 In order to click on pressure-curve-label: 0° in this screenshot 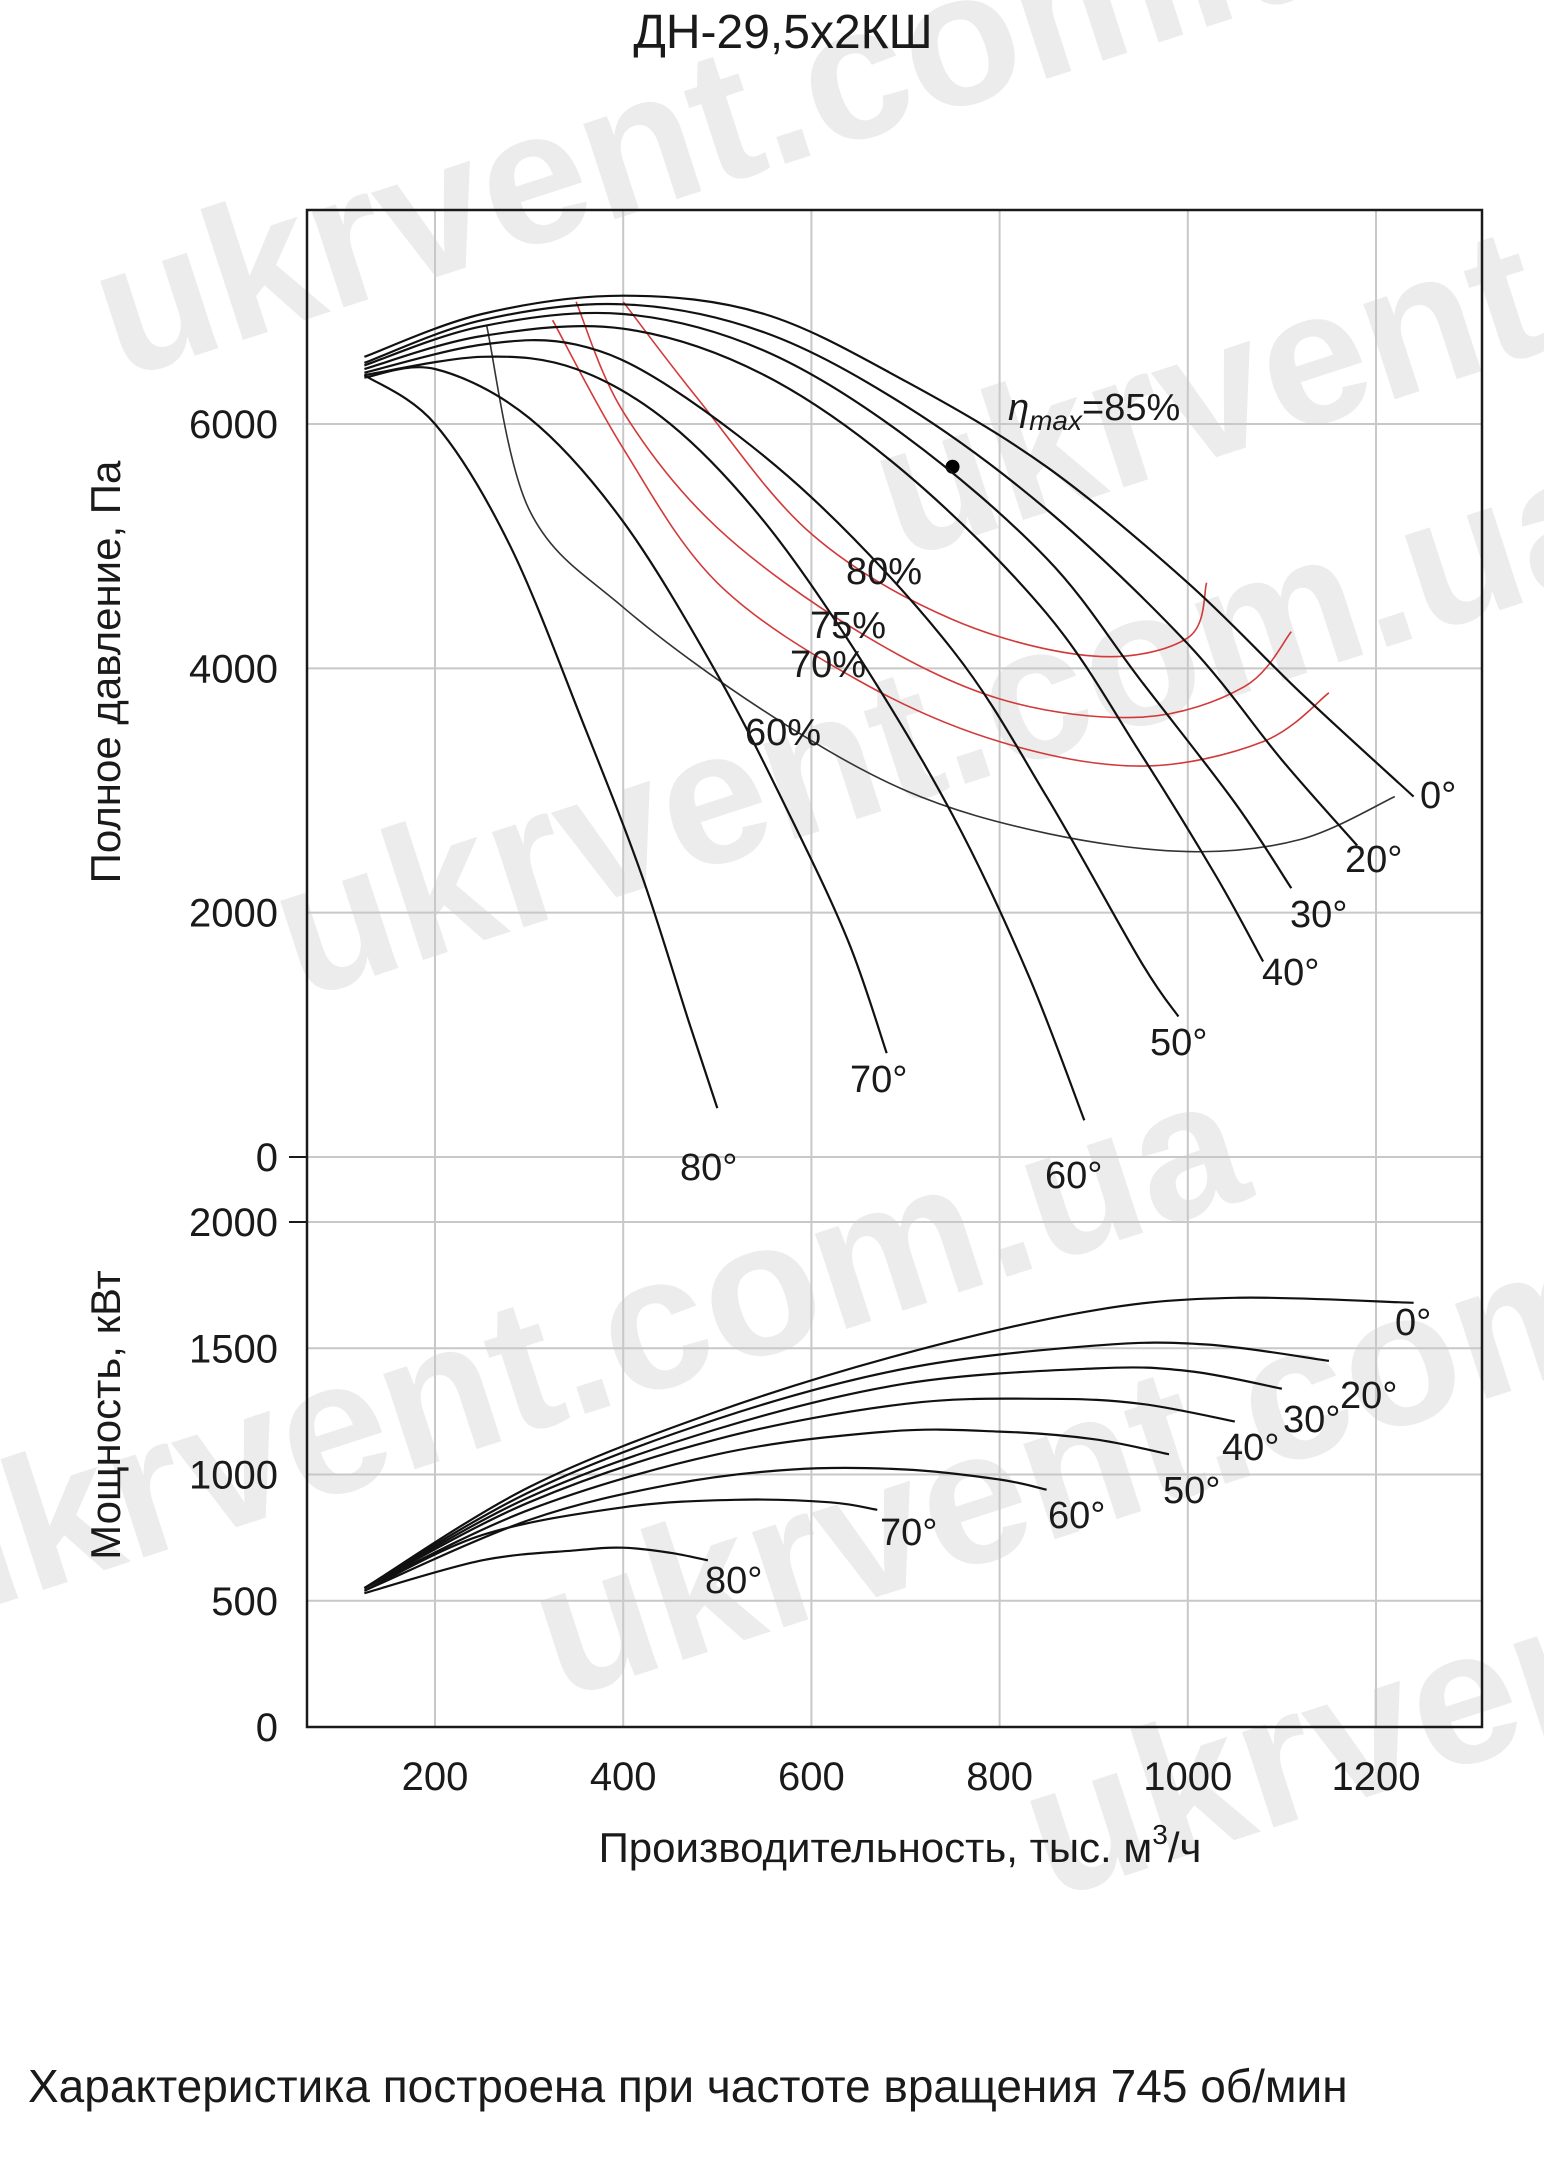, I will do `click(1438, 796)`.